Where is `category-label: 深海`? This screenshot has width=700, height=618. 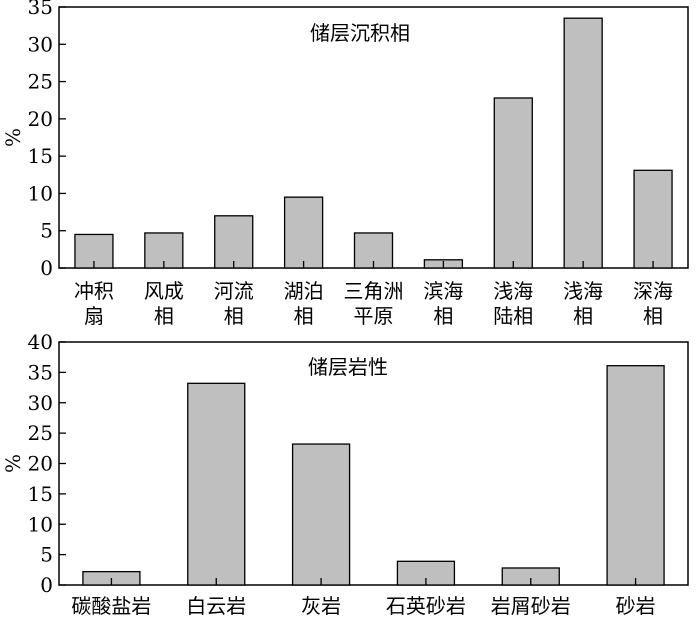 category-label: 深海 is located at coordinates (653, 291).